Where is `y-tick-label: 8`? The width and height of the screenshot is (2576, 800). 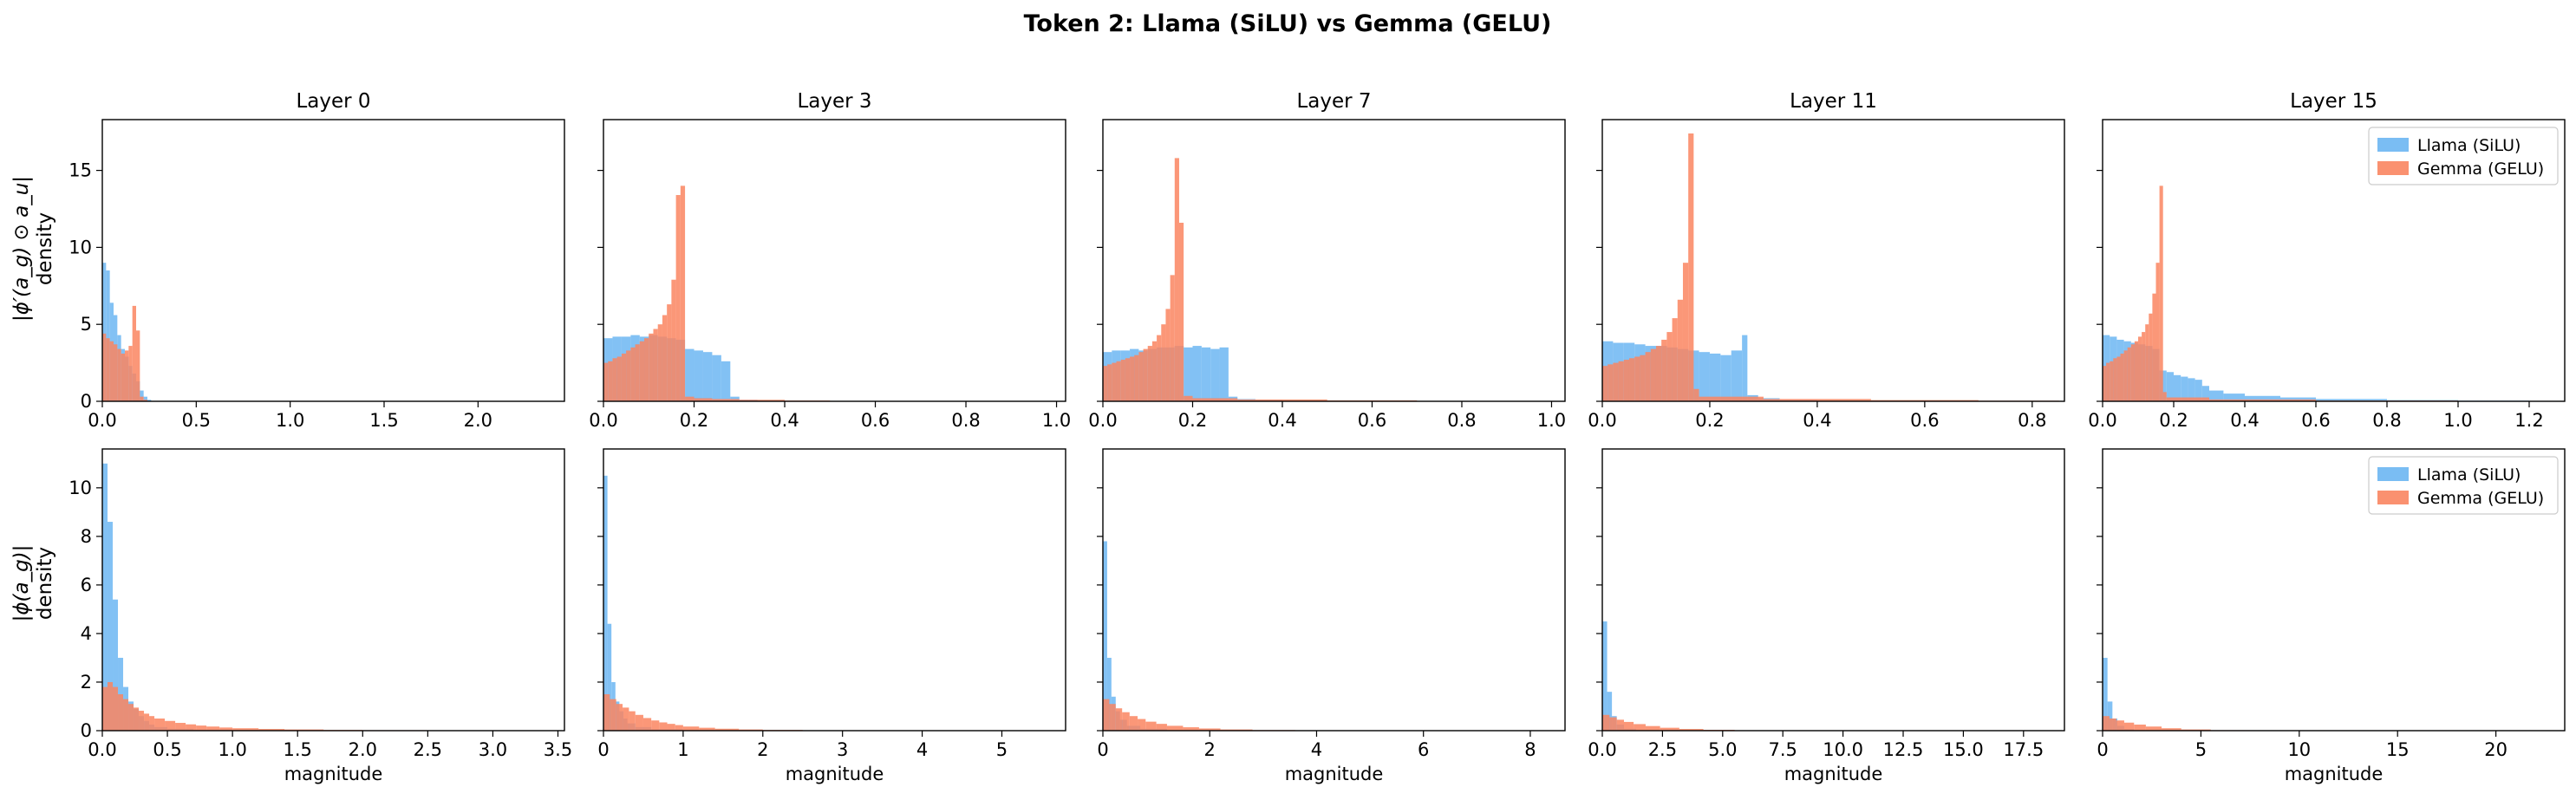
y-tick-label: 8 is located at coordinates (87, 536).